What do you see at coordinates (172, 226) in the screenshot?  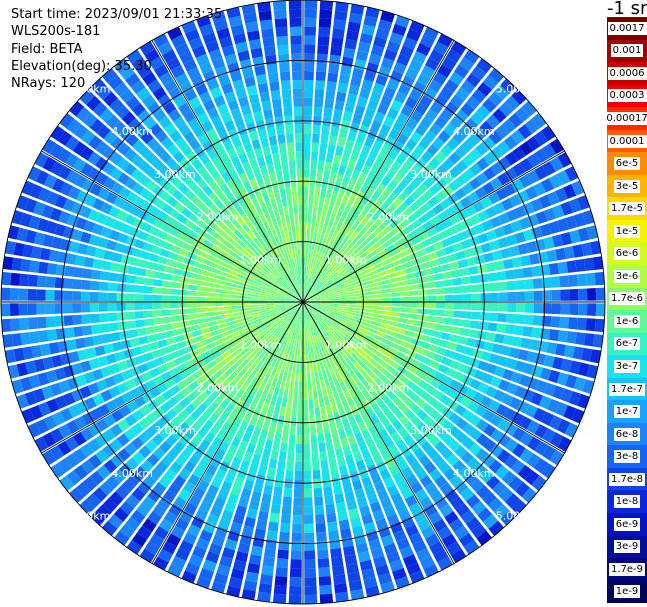 I see `radial-line` at bounding box center [172, 226].